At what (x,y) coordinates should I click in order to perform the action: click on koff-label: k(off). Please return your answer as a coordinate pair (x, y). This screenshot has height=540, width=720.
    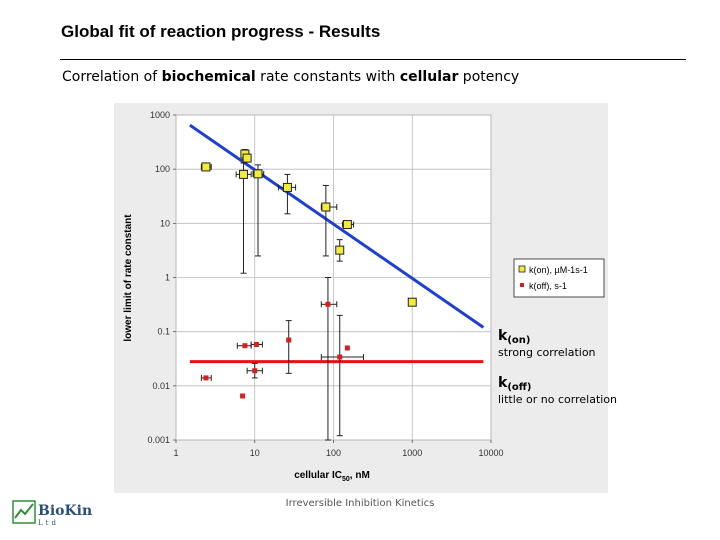
    Looking at the image, I should click on (557, 384).